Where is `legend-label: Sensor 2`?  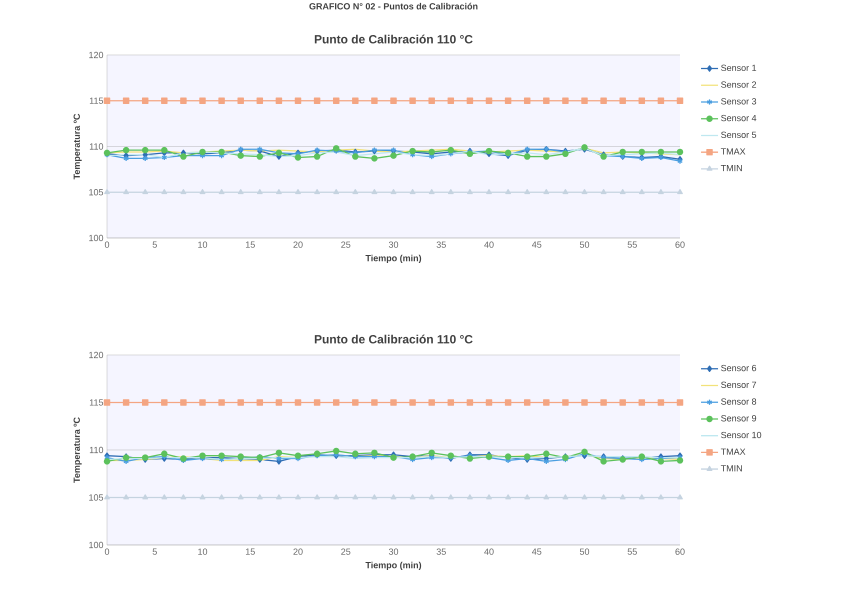
legend-label: Sensor 2 is located at coordinates (738, 84).